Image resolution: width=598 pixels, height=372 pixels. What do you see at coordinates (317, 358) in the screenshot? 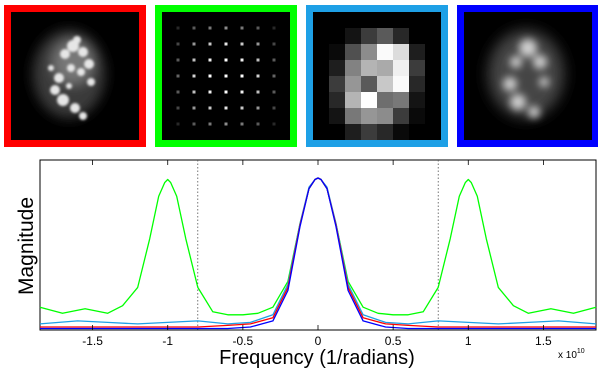
I see `x-axis-label: Frequency (1/radians)` at bounding box center [317, 358].